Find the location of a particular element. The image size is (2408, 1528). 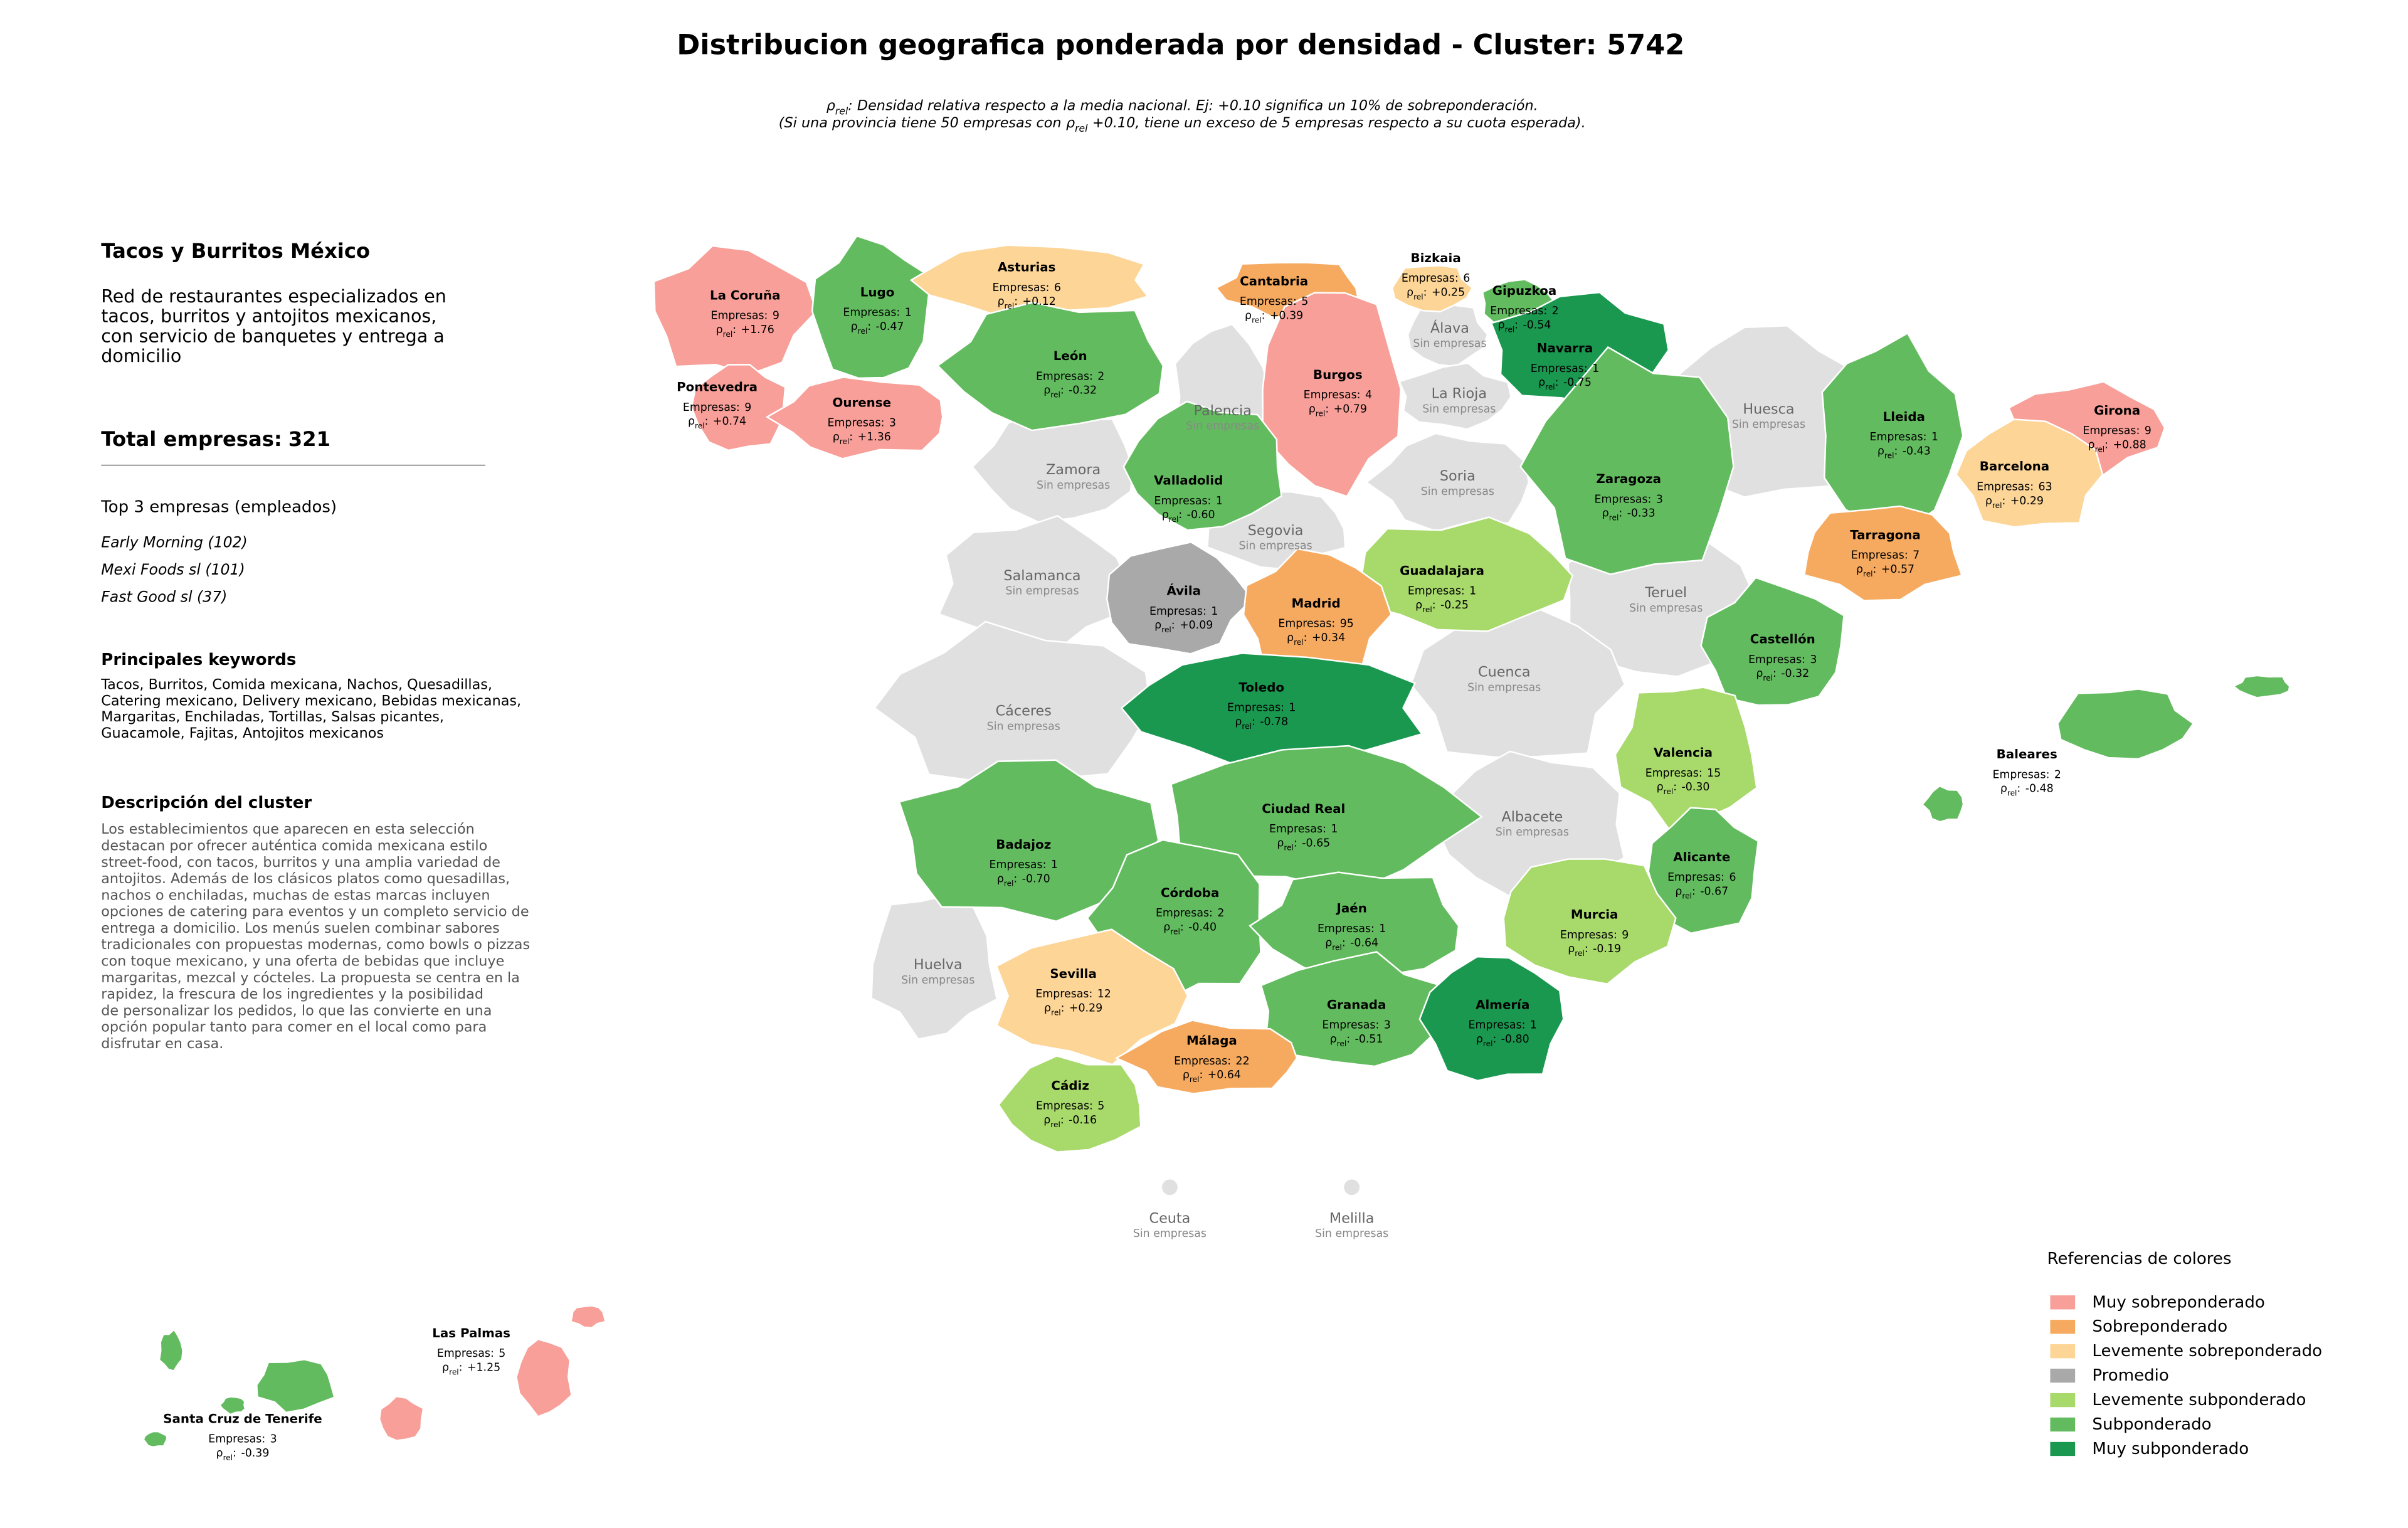

province-rho-part: -0.32 is located at coordinates (1795, 673).